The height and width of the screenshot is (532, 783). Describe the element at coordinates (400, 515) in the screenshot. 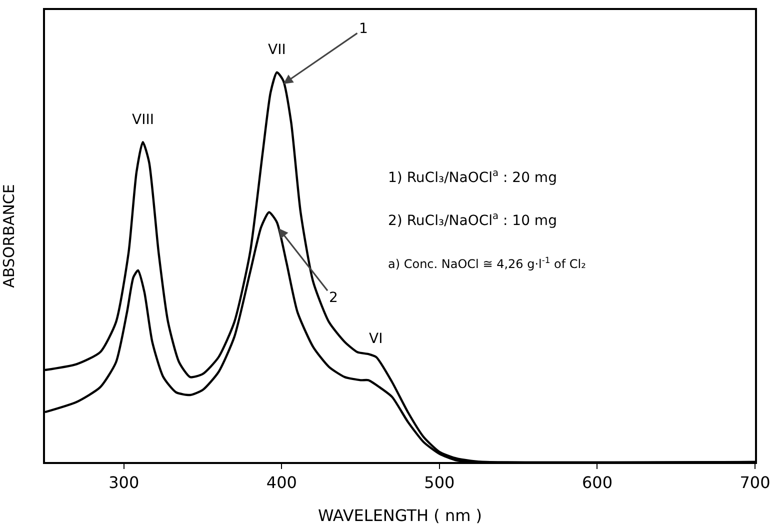

I see `x-axis-title: WAVELENGTH ( nm )` at that location.